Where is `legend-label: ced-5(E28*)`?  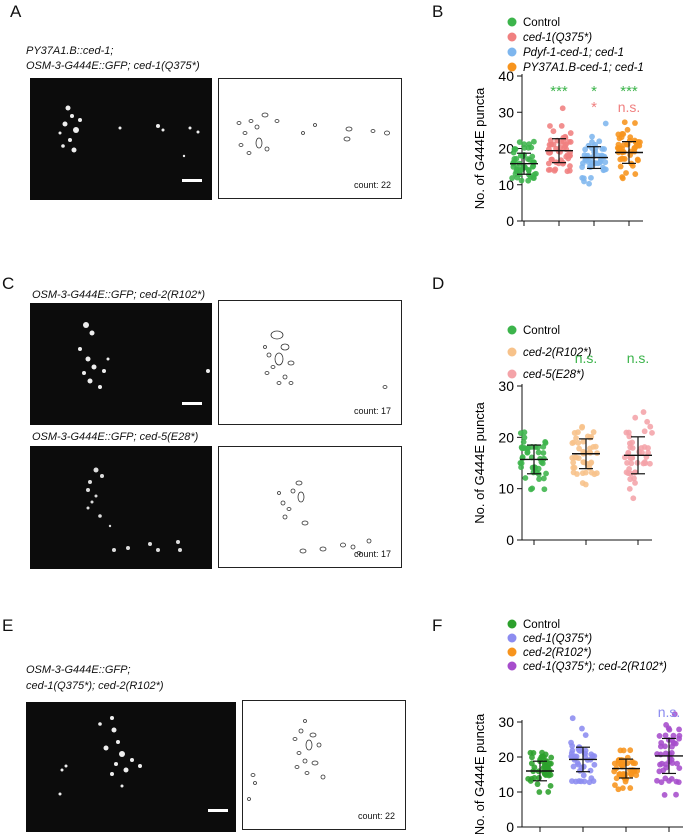
legend-label: ced-5(E28*) is located at coordinates (554, 375).